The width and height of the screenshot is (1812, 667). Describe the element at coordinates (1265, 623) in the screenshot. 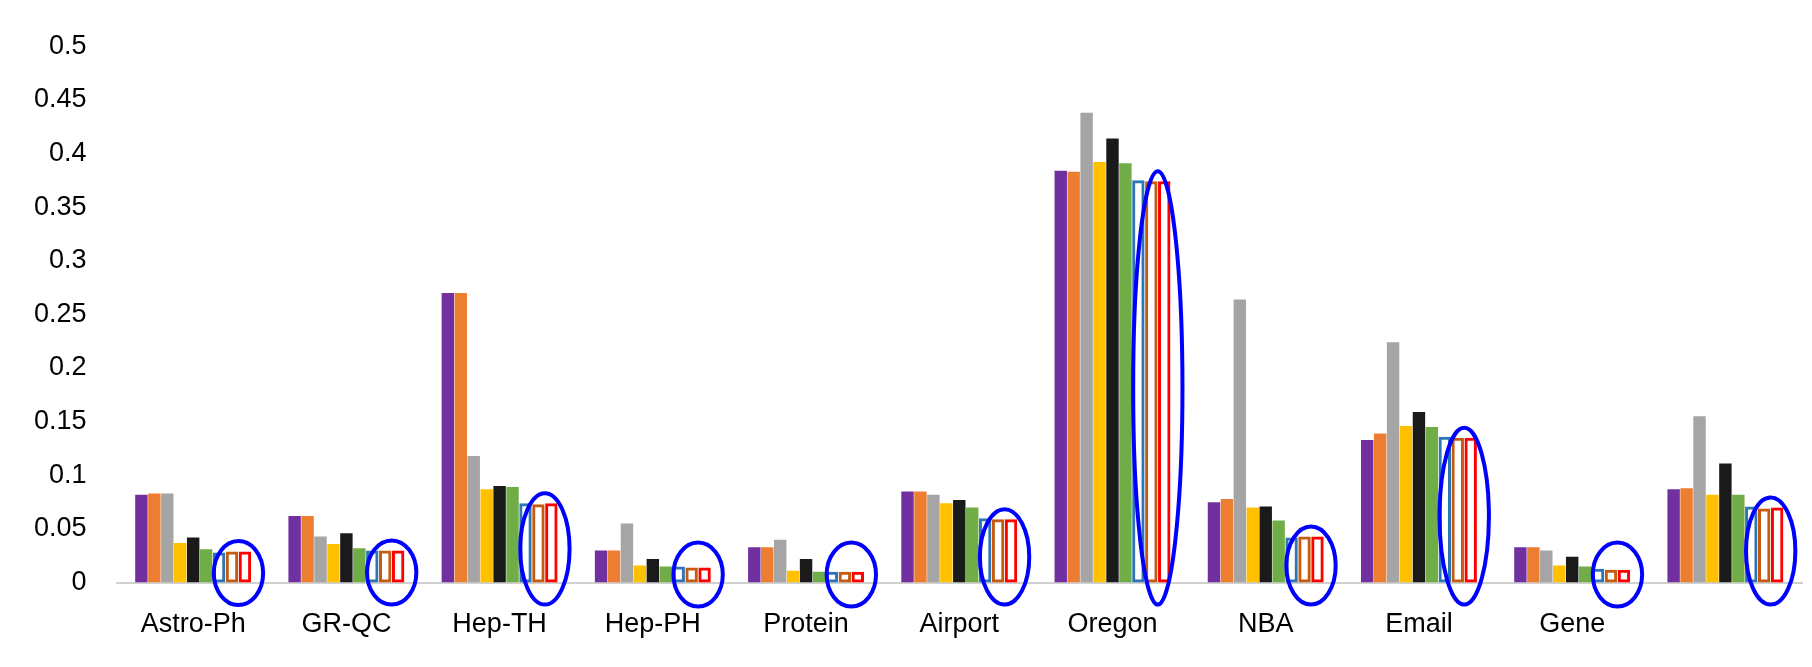

I see `x-tick-label: NBA` at that location.